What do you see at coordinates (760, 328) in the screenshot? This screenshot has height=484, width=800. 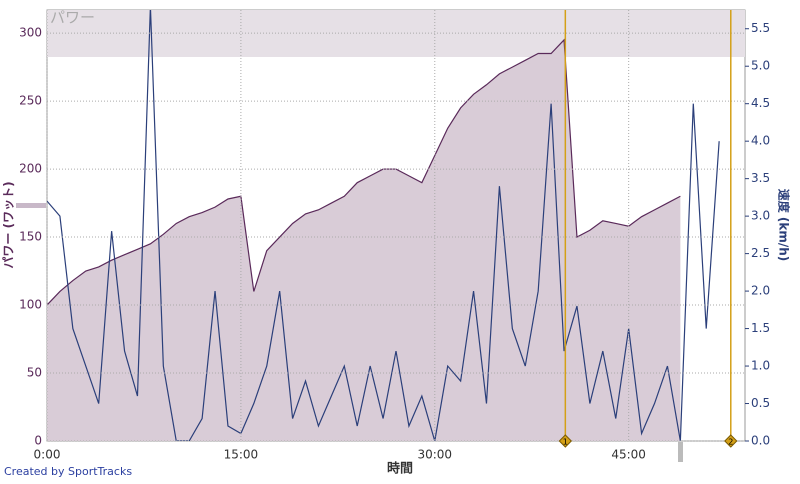 I see `y2-tick-label: 1.5` at bounding box center [760, 328].